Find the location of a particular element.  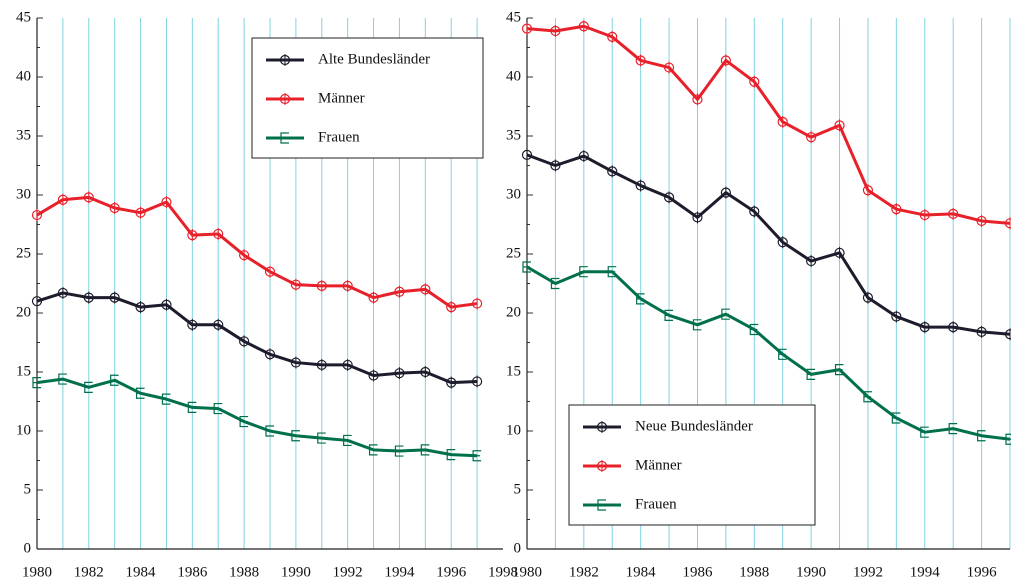

legend-label: Alte Bundesländer is located at coordinates (374, 59).